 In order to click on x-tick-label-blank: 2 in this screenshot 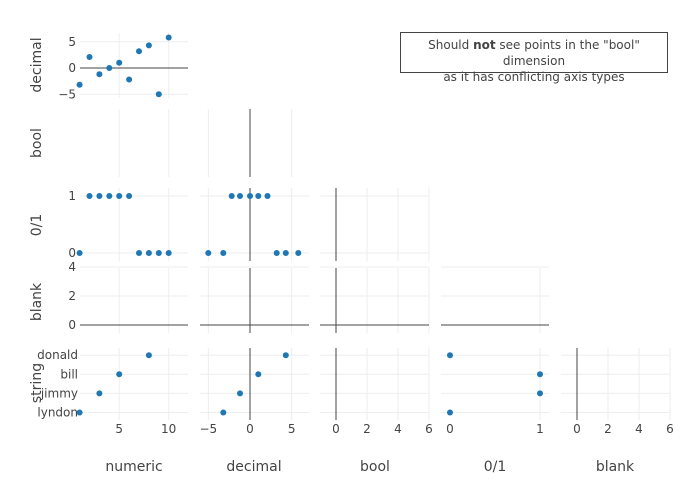, I will do `click(608, 429)`.